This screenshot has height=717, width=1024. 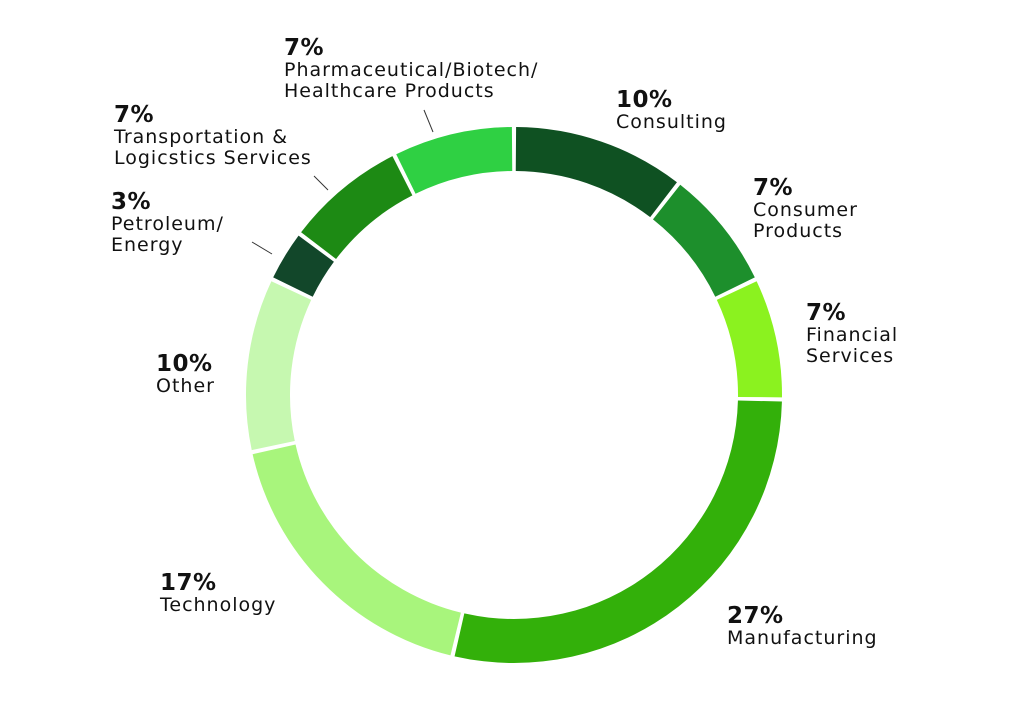 I want to click on slice-petroleum-energy, so click(x=303, y=266).